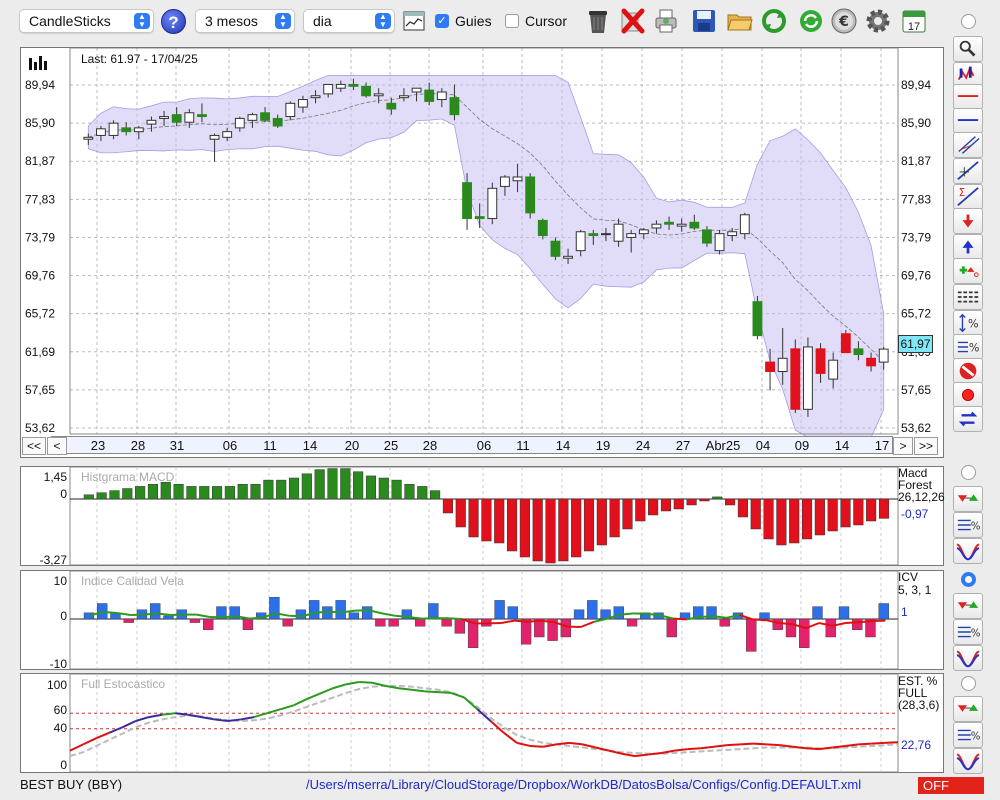 This screenshot has width=1000, height=800. What do you see at coordinates (740, 21) in the screenshot?
I see `open-folder-icon` at bounding box center [740, 21].